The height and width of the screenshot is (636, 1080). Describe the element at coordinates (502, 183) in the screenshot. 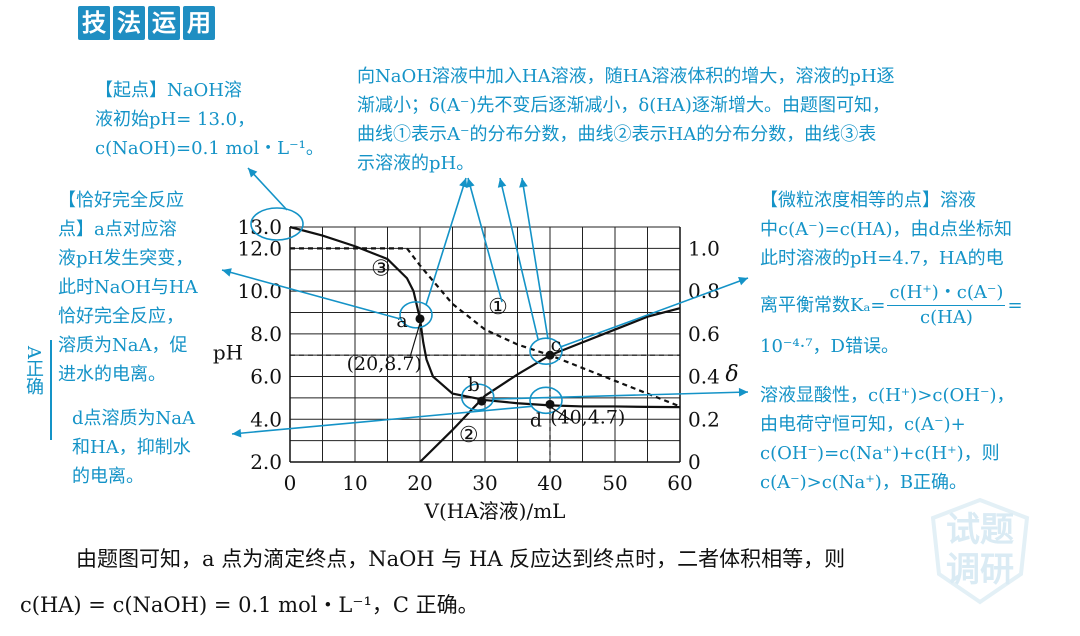

I see `arrow-top-3-head` at that location.